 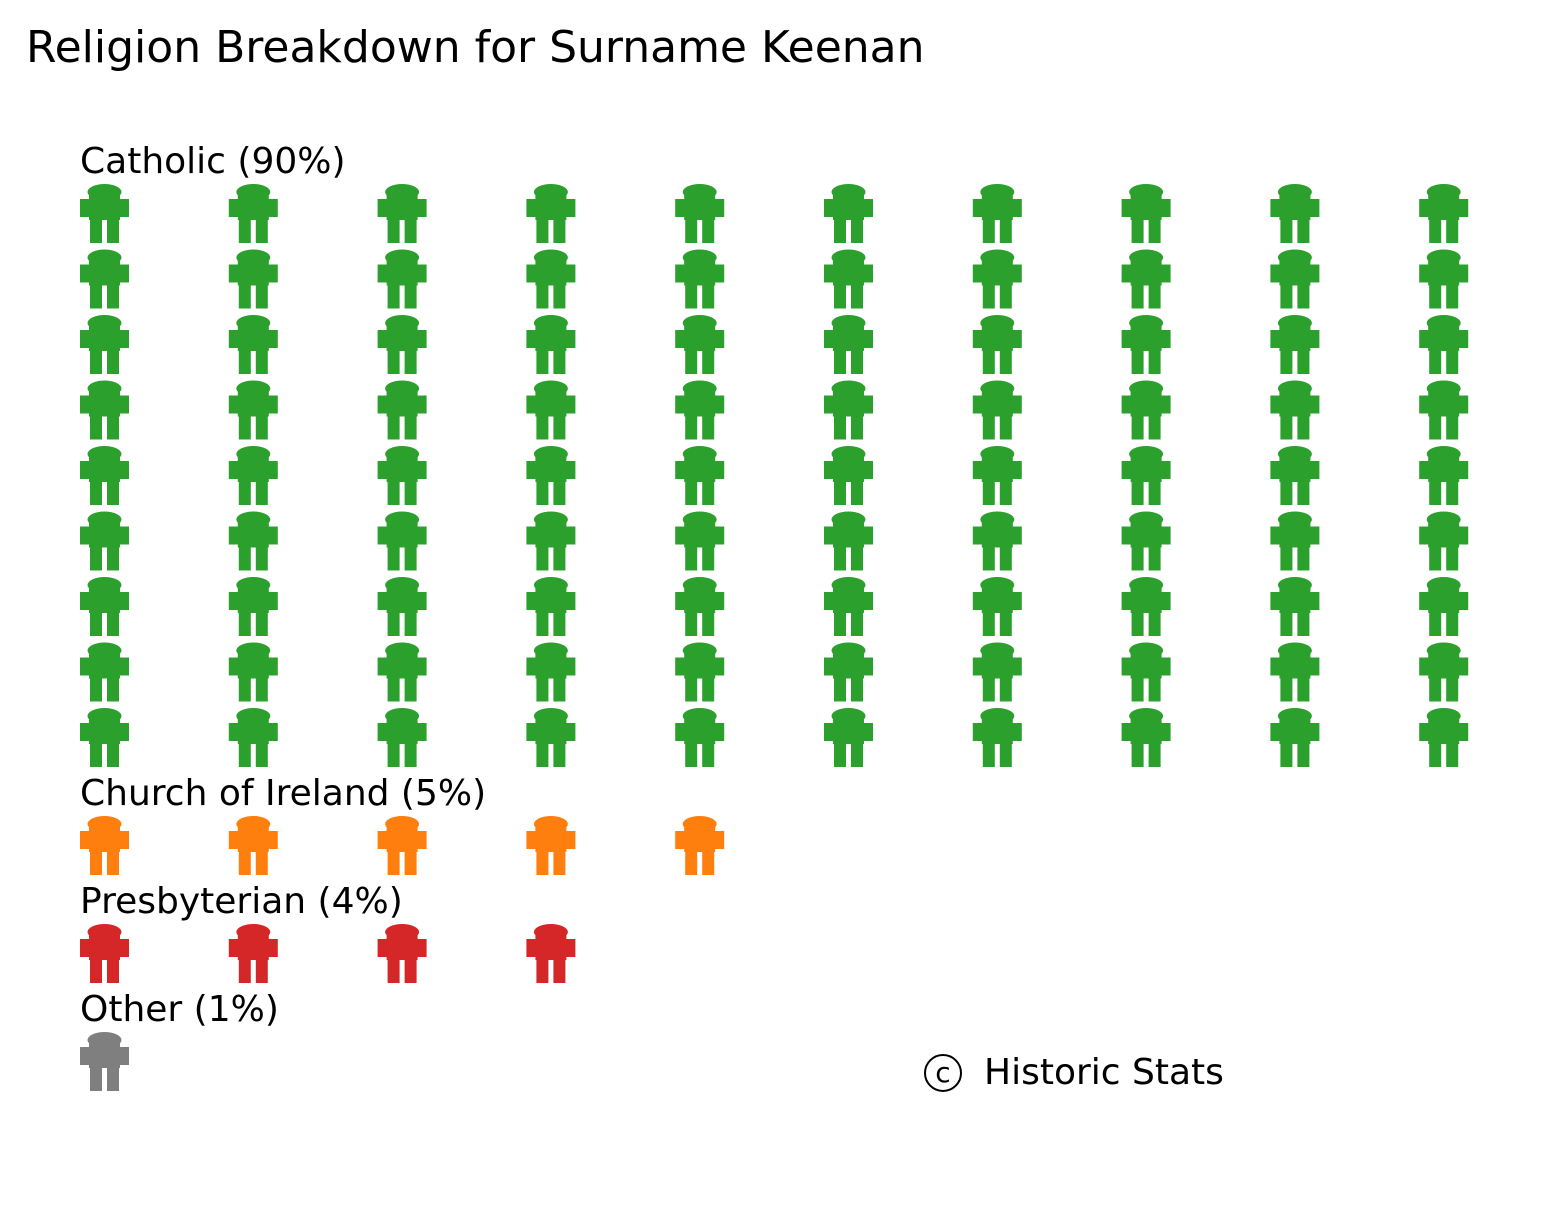 What do you see at coordinates (1104, 1072) in the screenshot?
I see `copyright-text: Historic Stats` at bounding box center [1104, 1072].